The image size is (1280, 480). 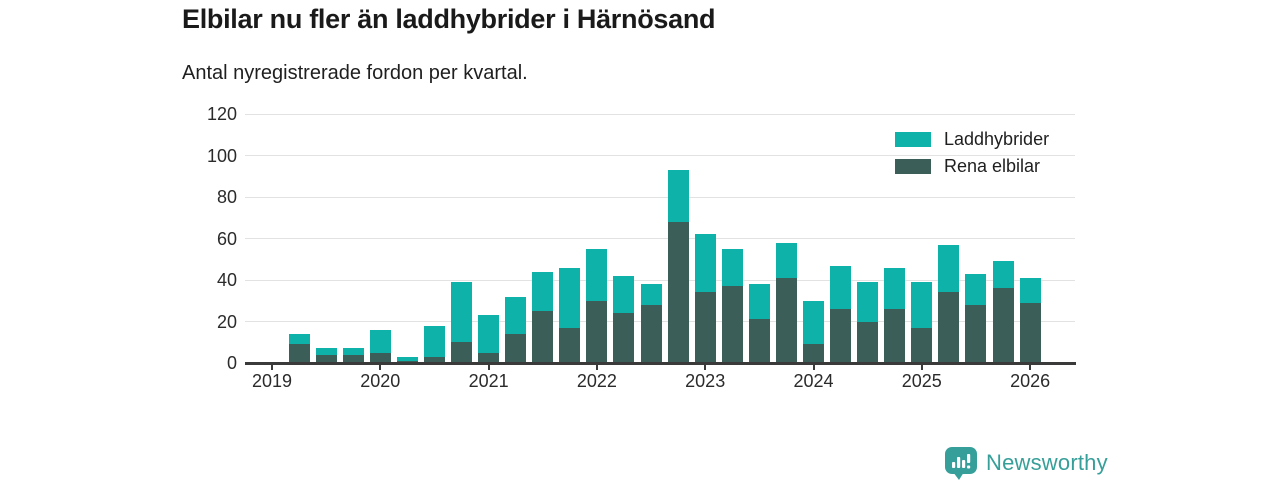 I want to click on bar-2021-q4, so click(x=570, y=315).